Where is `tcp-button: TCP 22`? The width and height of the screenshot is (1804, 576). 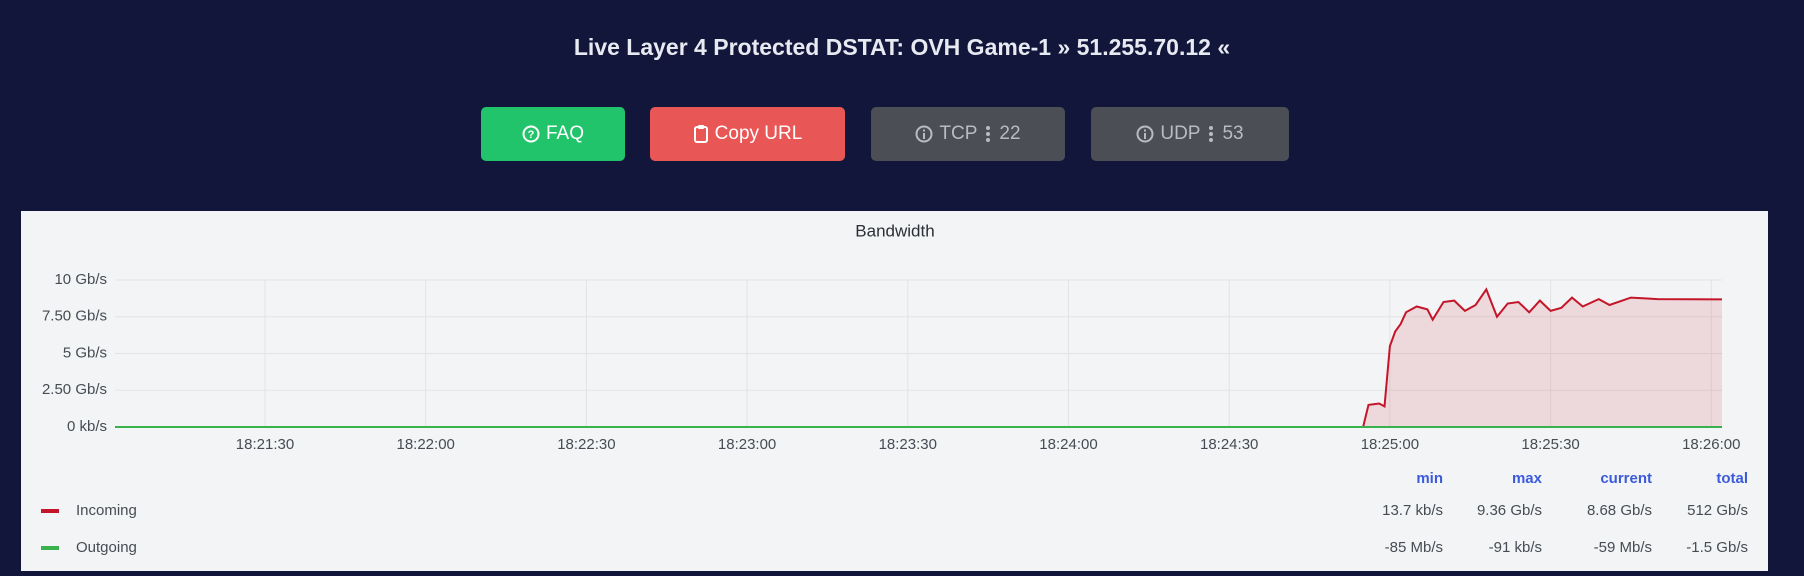
tcp-button: TCP 22 is located at coordinates (968, 134).